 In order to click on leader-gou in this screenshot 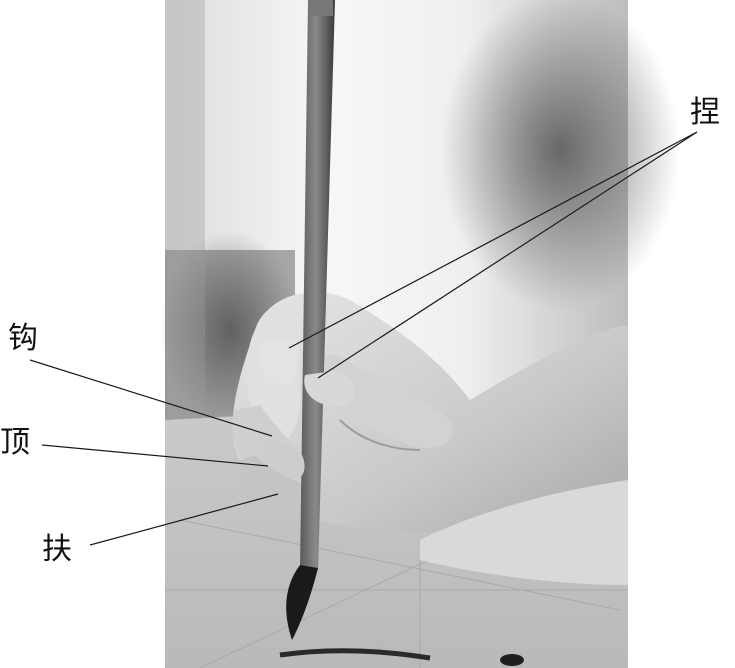, I will do `click(151, 398)`.